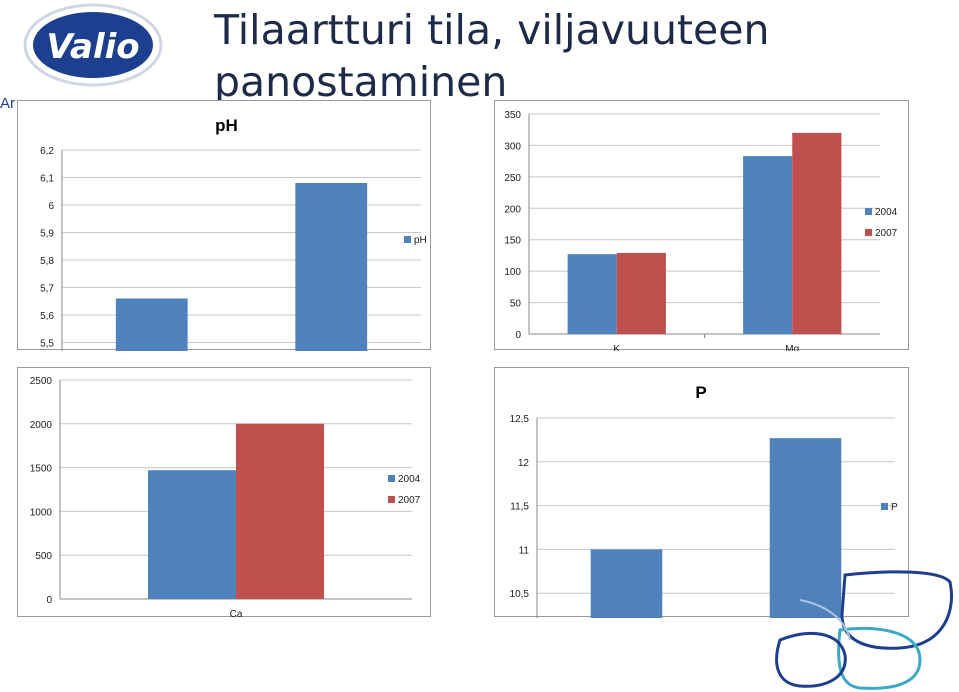 The height and width of the screenshot is (692, 959). I want to click on y-tick-label: 150, so click(512, 241).